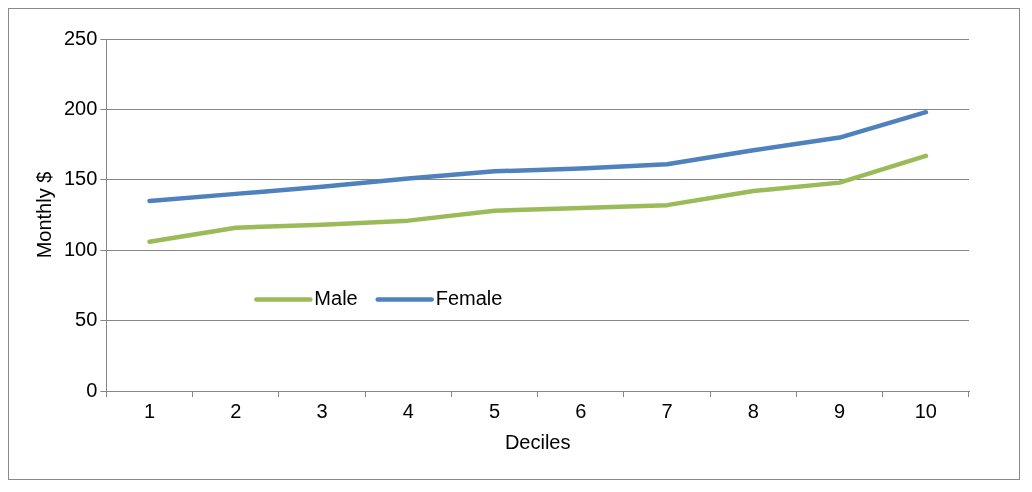 The width and height of the screenshot is (1032, 492). What do you see at coordinates (925, 410) in the screenshot?
I see `x-tick-label: 10` at bounding box center [925, 410].